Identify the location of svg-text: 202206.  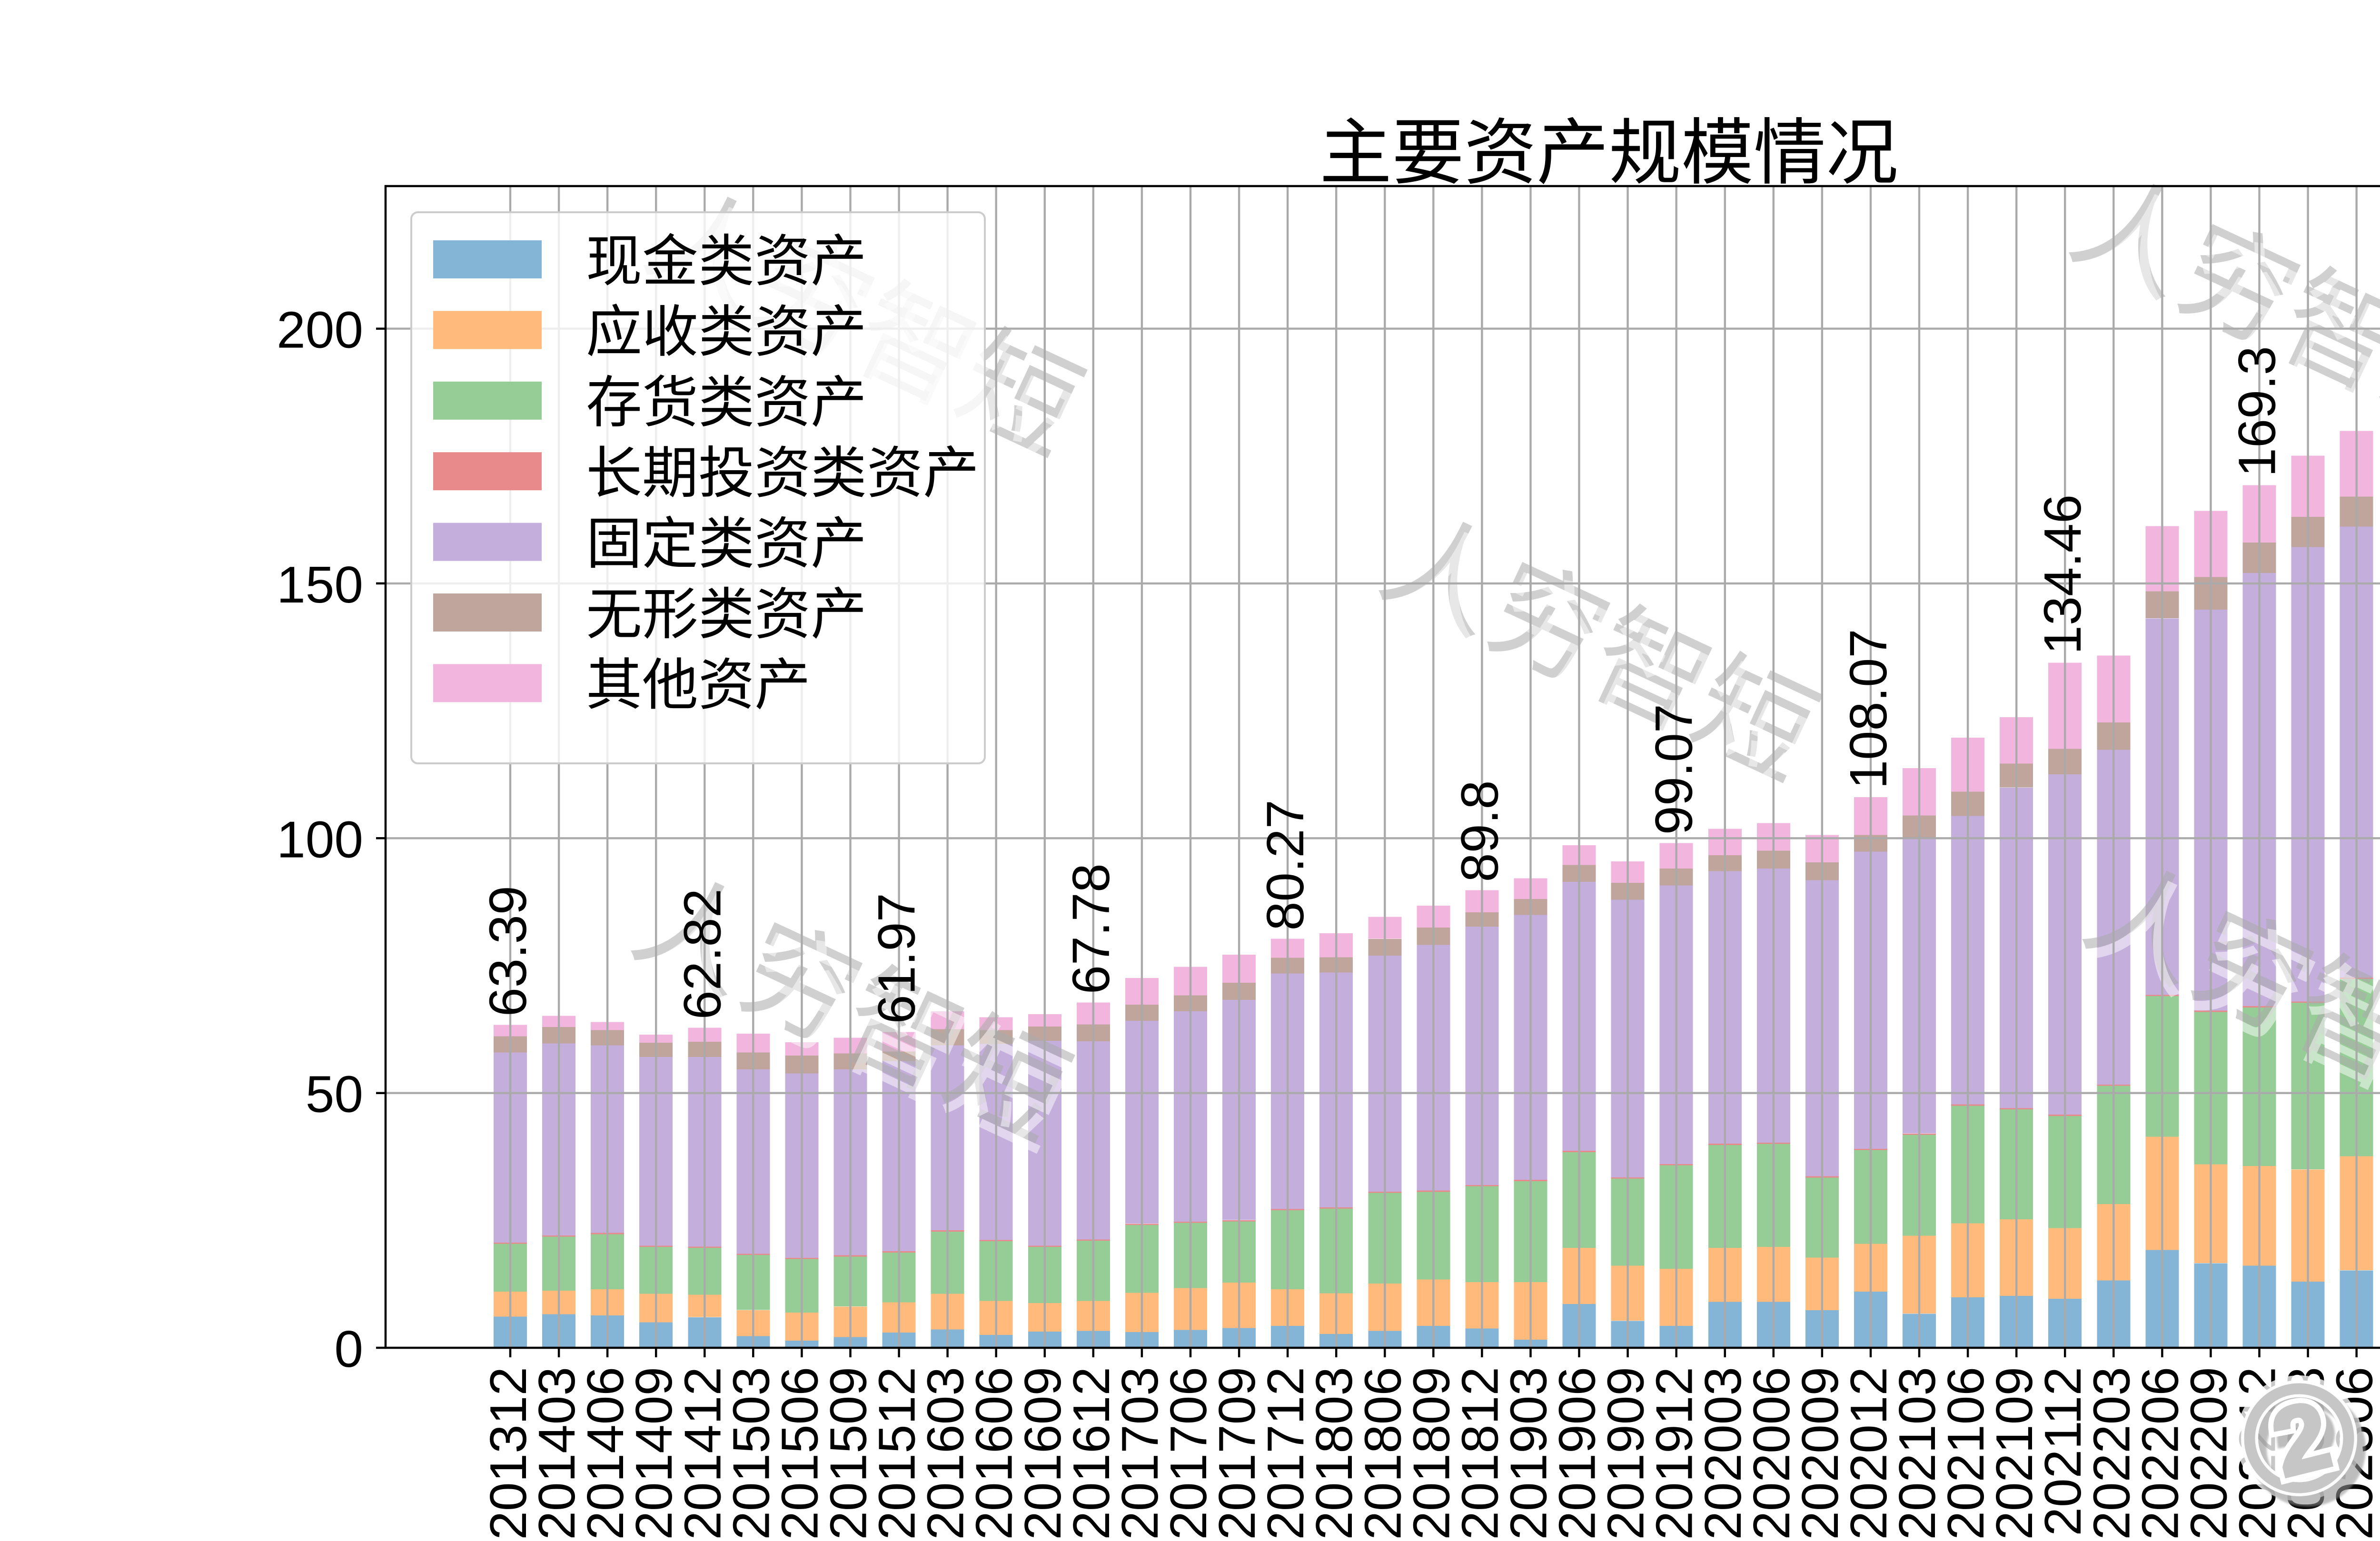
(2160, 1453).